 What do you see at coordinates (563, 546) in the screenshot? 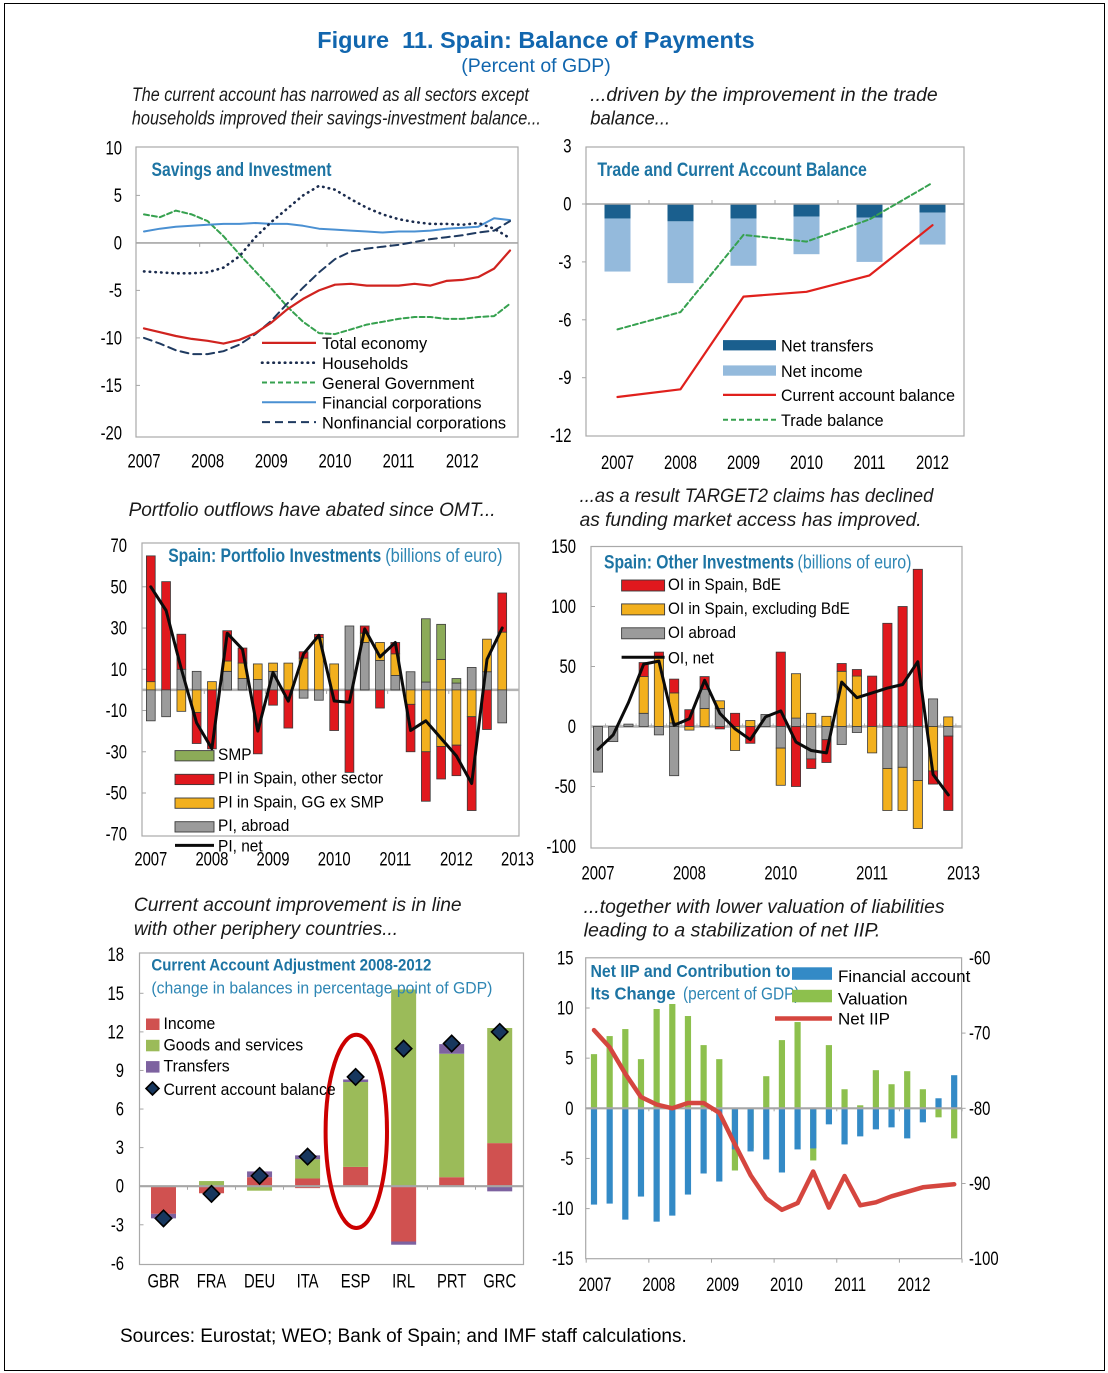
I see `svg-text: 150` at bounding box center [563, 546].